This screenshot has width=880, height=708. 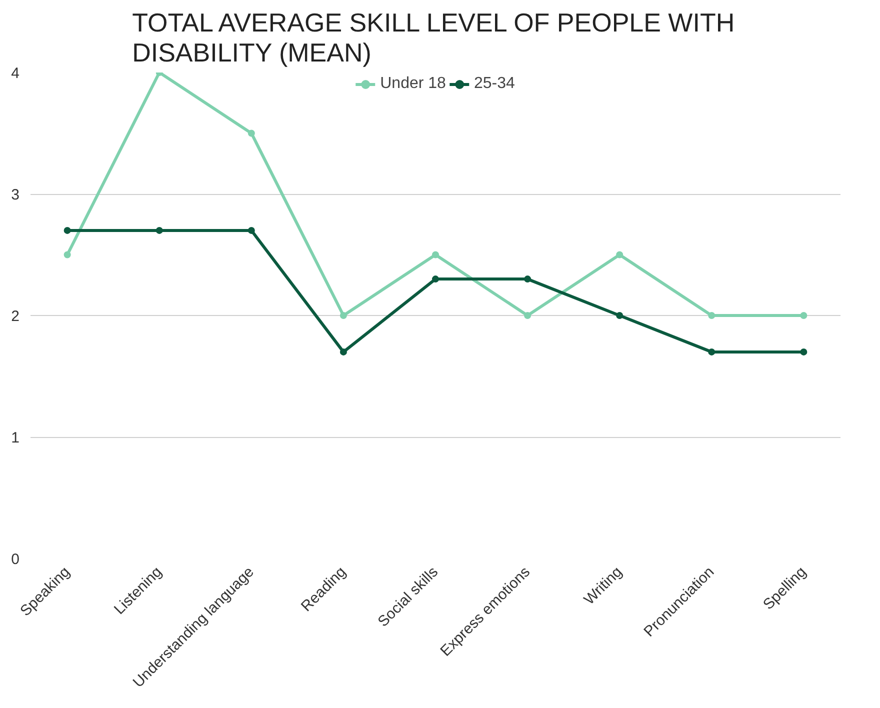 I want to click on legend-label: Under 18, so click(x=413, y=84).